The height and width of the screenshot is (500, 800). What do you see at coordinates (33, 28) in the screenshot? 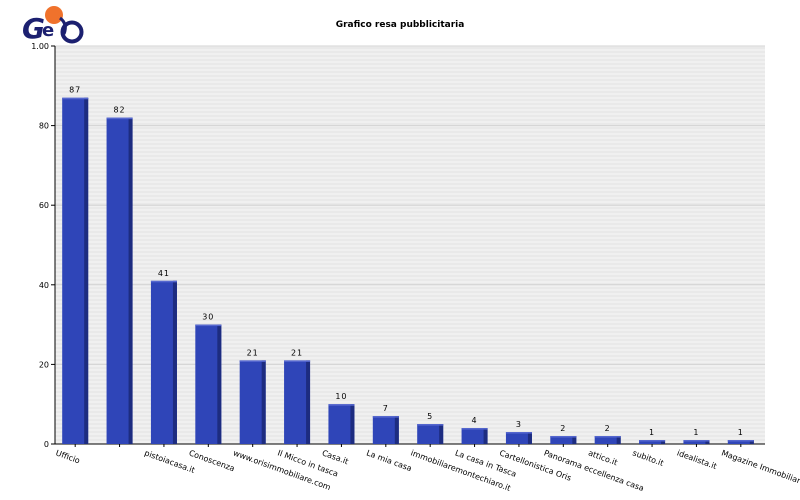
I see `svg-text: G` at bounding box center [33, 28].